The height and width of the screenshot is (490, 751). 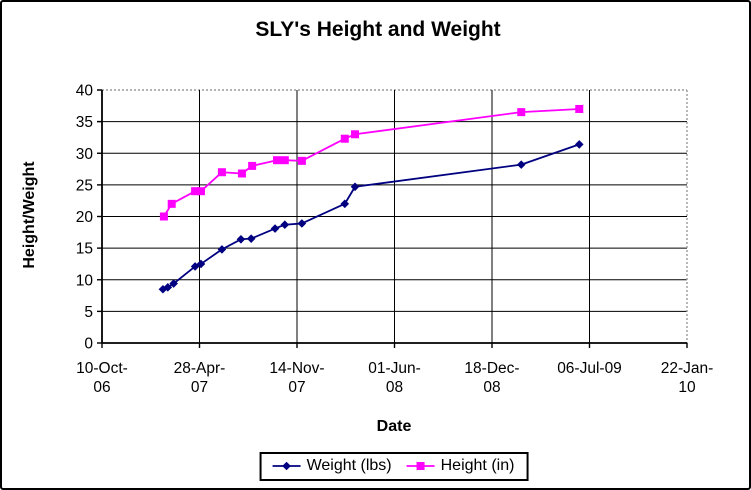 I want to click on svg-text: 14-Nov-07, so click(x=296, y=378).